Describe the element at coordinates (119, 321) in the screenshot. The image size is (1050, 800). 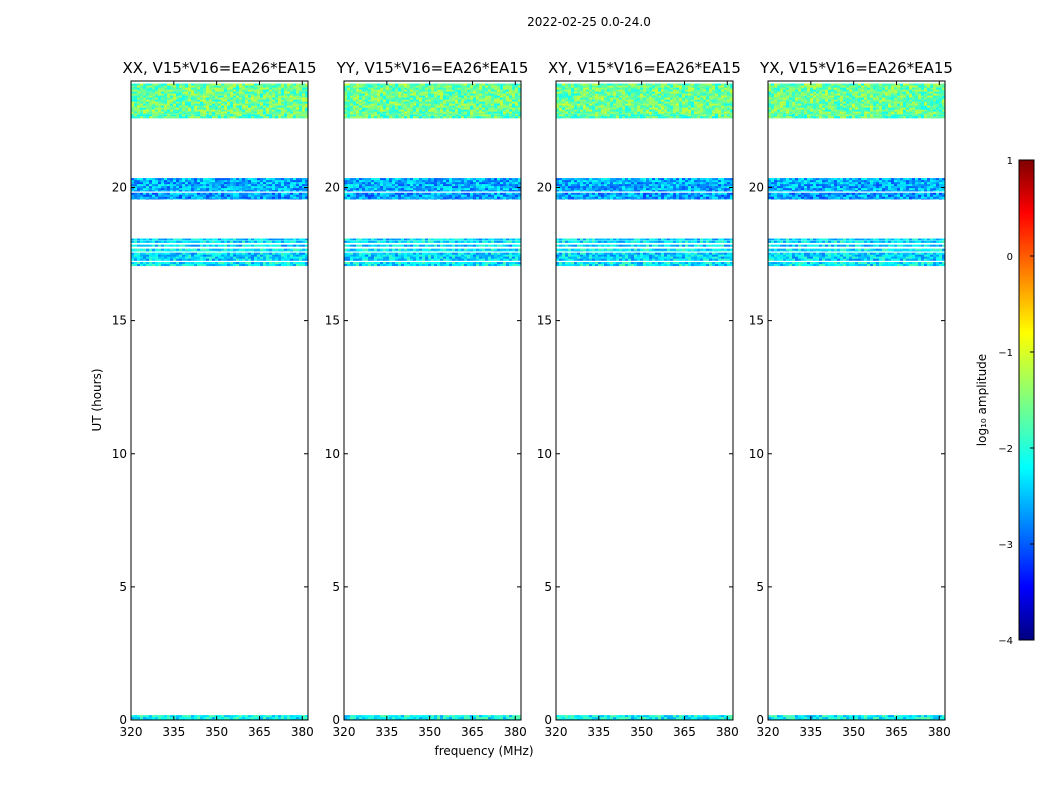
I see `y-tick-label: 15` at that location.